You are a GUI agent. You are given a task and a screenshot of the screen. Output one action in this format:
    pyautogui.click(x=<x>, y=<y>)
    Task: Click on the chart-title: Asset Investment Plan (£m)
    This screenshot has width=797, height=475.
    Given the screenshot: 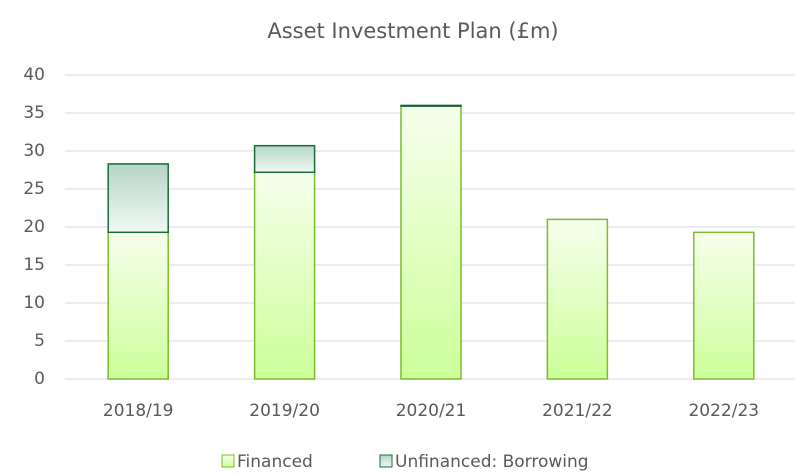 What is the action you would take?
    pyautogui.click(x=412, y=31)
    